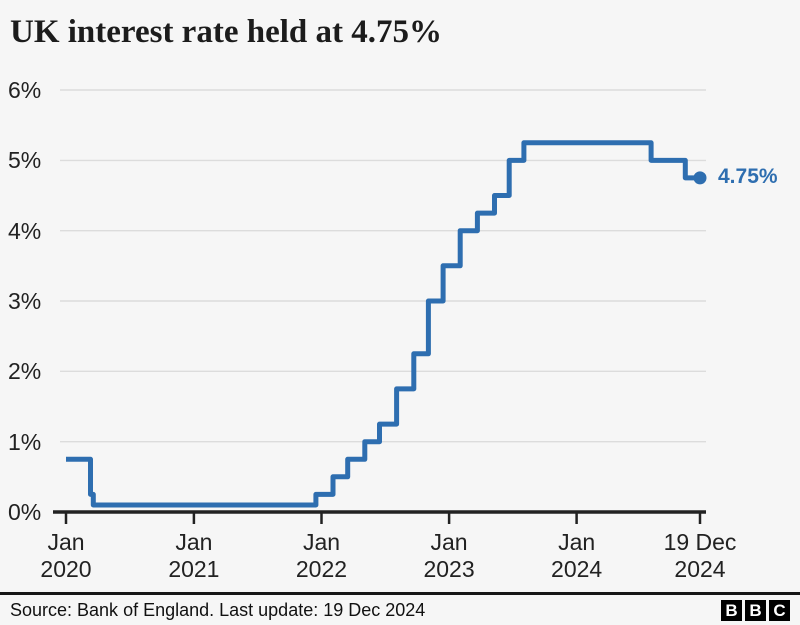  I want to click on y-axis-label: 0%, so click(25, 512).